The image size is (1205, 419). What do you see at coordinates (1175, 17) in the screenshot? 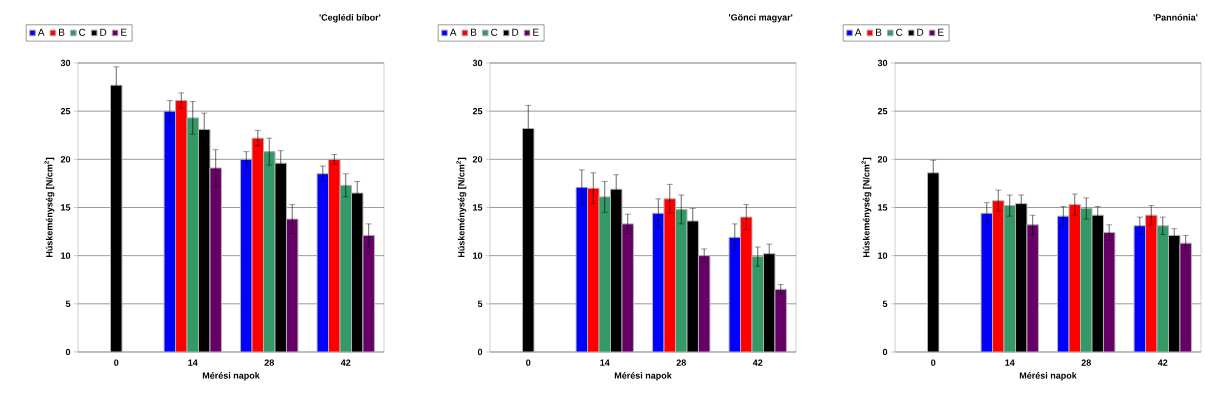
I see `chart-title: 'Pannónia'` at bounding box center [1175, 17].